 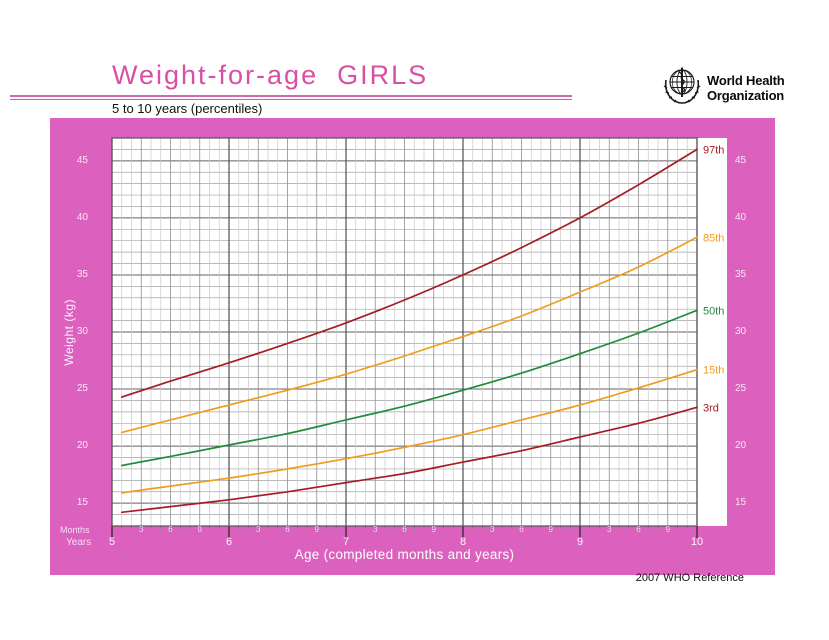 I want to click on who-logo-line1: World Health, so click(x=746, y=81).